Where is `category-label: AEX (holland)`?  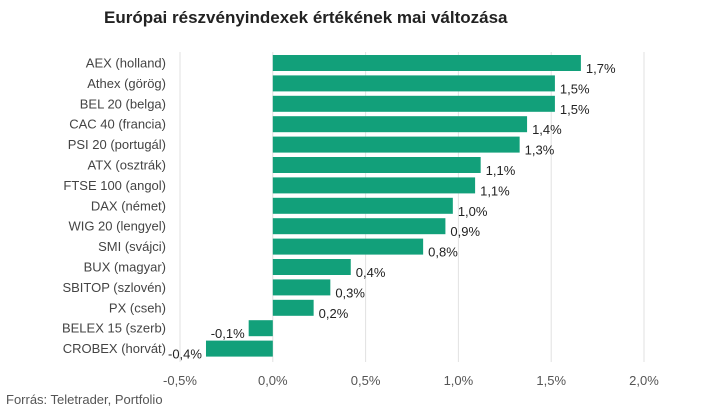 category-label: AEX (holland) is located at coordinates (126, 63).